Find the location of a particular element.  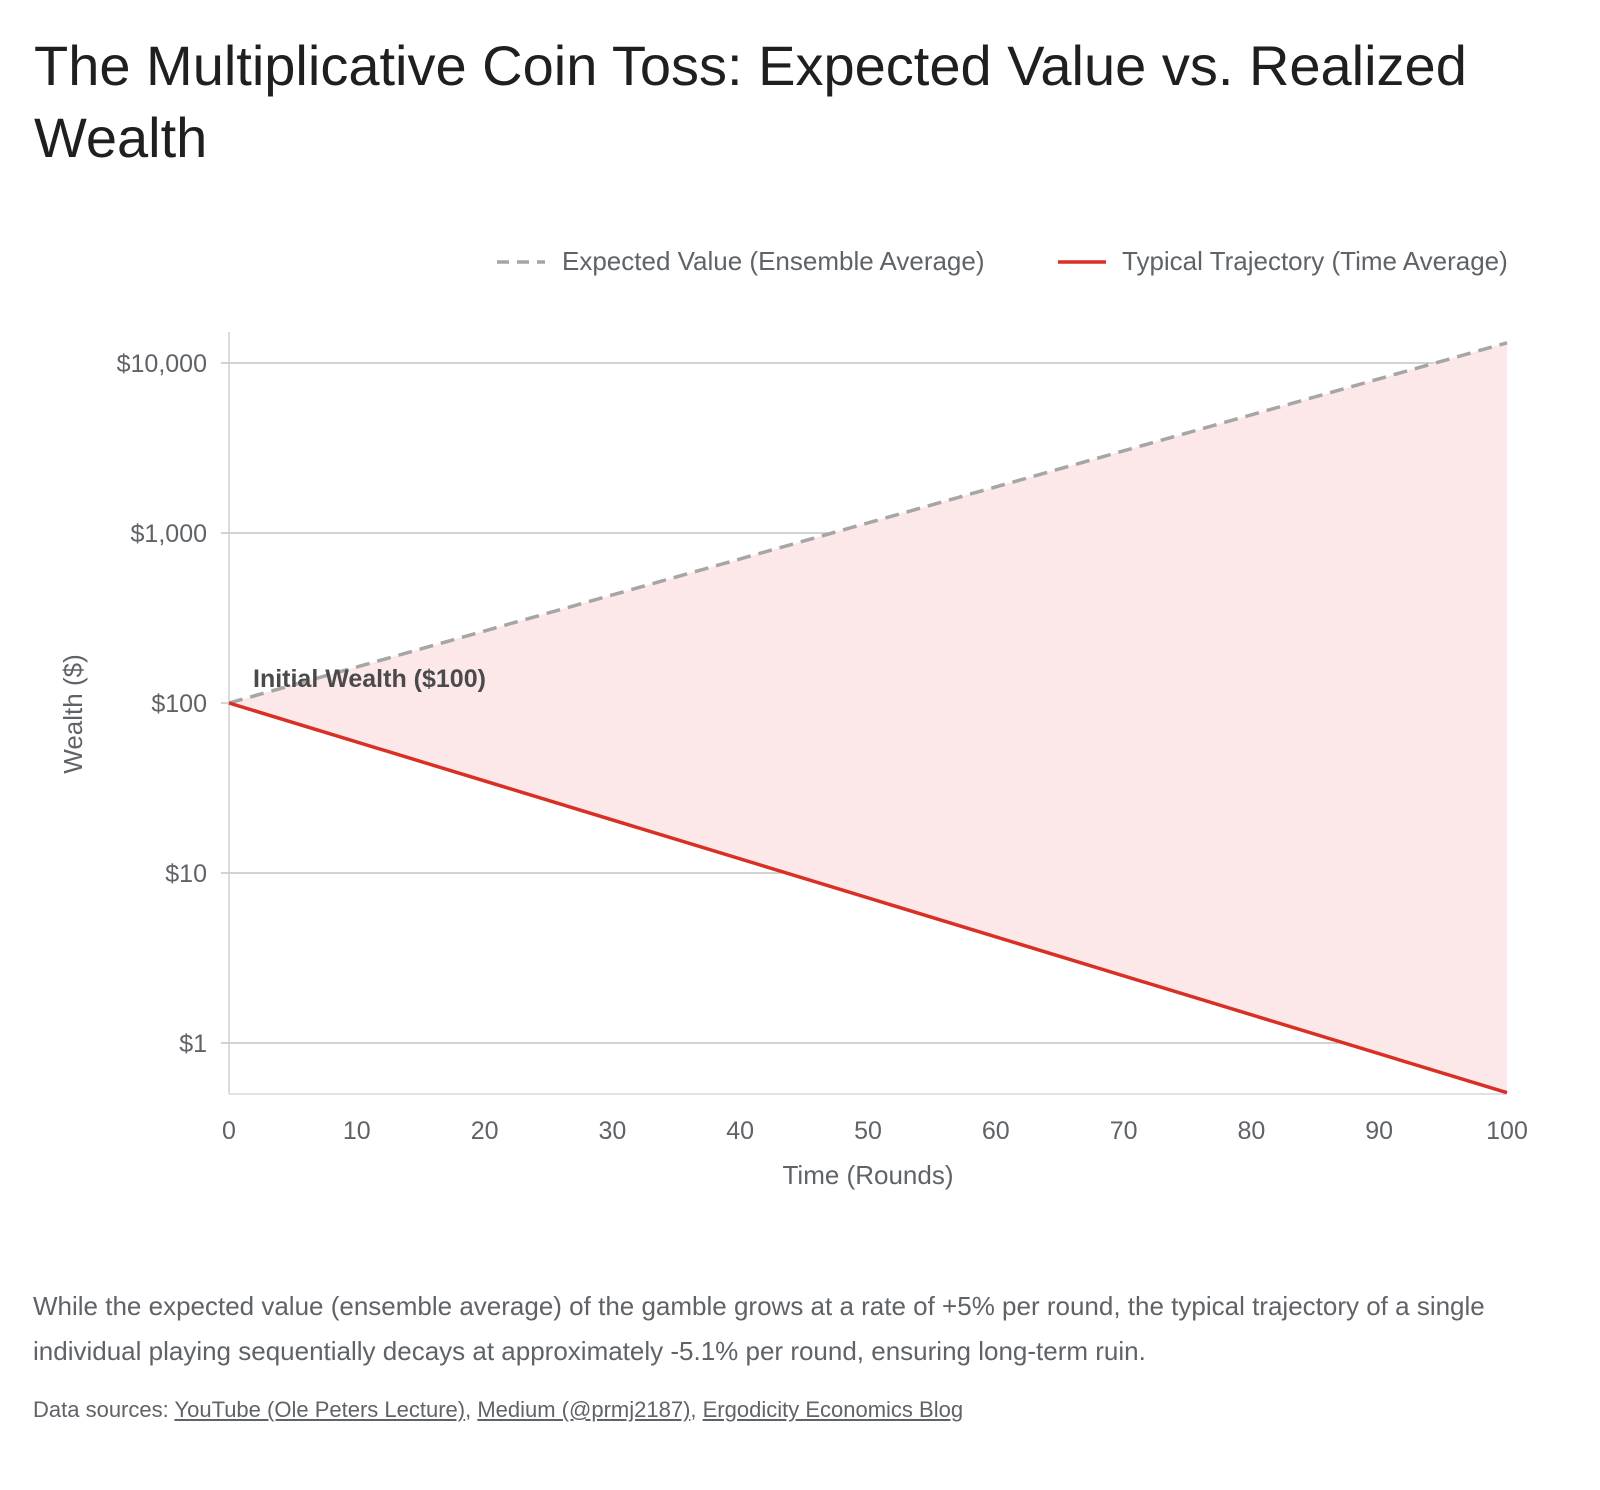

y-tick-label-1: $10 is located at coordinates (186, 874).